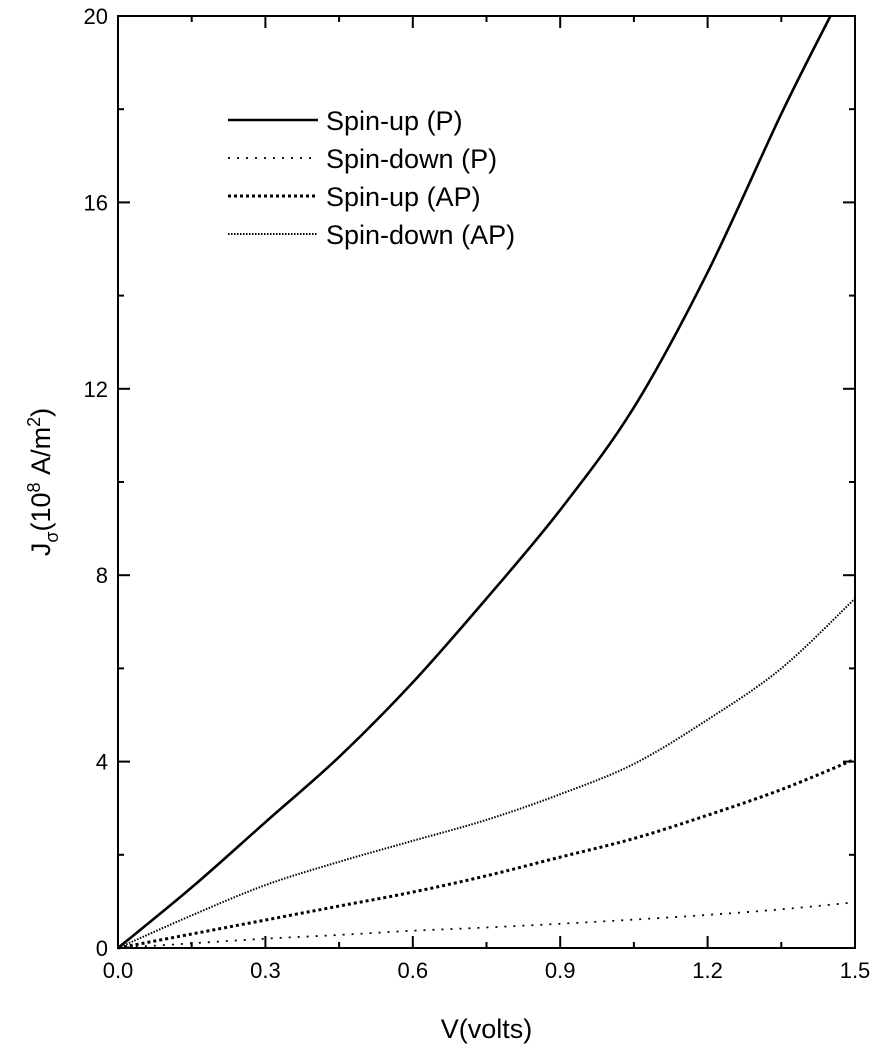 The height and width of the screenshot is (1054, 879). Describe the element at coordinates (102, 575) in the screenshot. I see `y-tick-label: 8` at that location.